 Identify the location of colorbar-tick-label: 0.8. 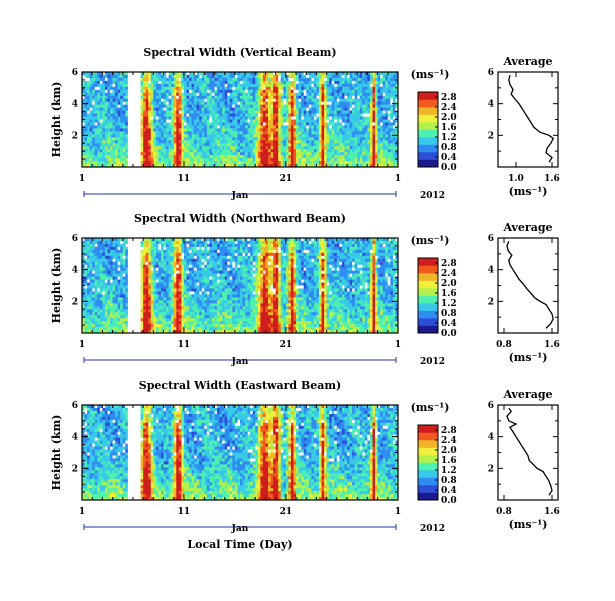
(449, 148).